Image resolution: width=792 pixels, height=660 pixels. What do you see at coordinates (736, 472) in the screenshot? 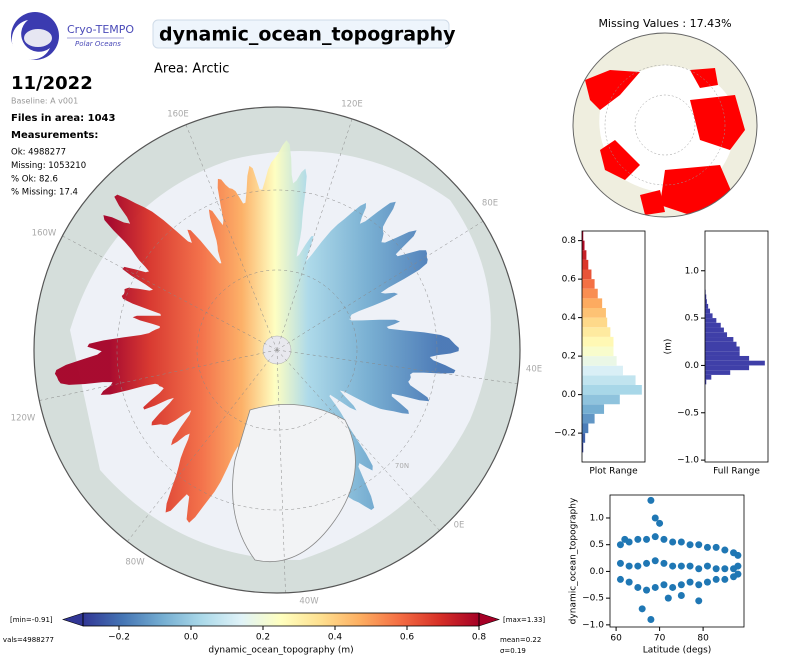
I see `x-axis-label: Full Range` at bounding box center [736, 472].